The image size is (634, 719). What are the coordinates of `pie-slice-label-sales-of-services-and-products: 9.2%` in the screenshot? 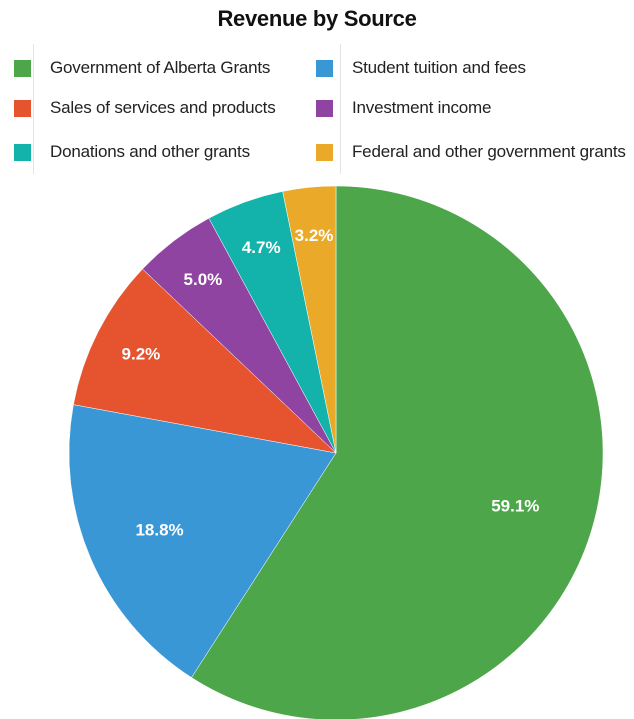 It's located at (141, 354).